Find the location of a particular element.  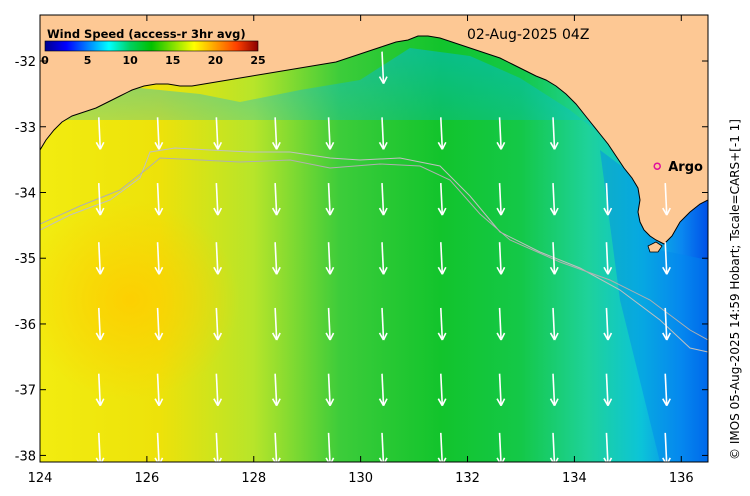

y-tick-label: -35 is located at coordinates (25, 259).